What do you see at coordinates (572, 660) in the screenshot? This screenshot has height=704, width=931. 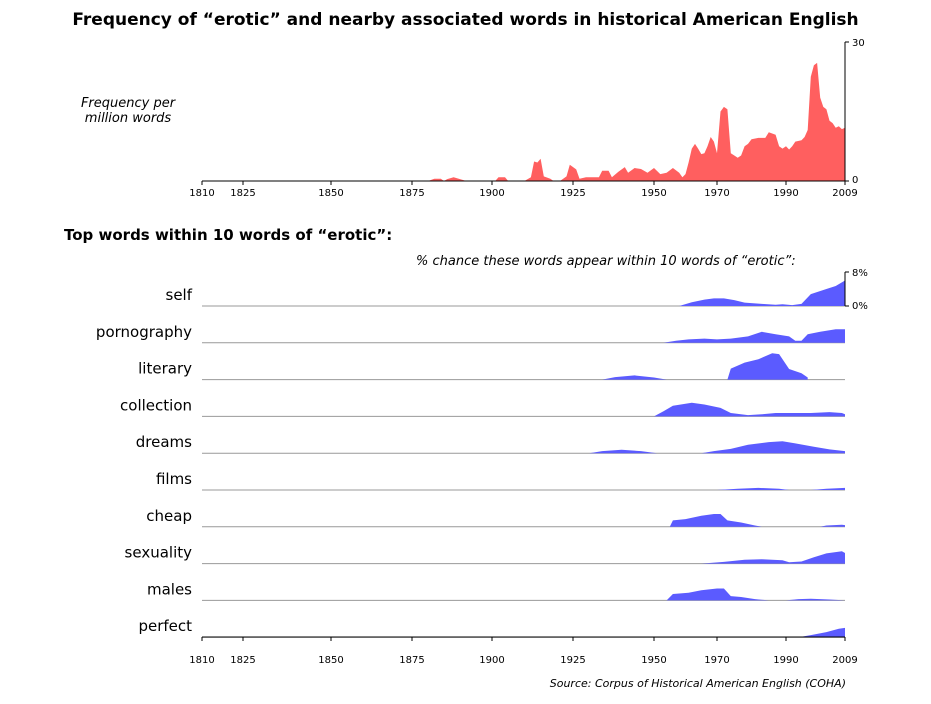 I see `bottom-x-tick-label: 1925` at bounding box center [572, 660].